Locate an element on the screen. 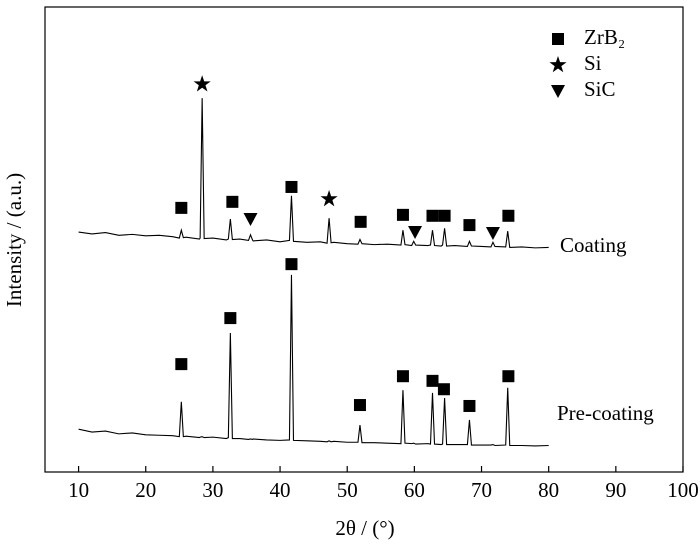  legend-label: Si is located at coordinates (593, 63).